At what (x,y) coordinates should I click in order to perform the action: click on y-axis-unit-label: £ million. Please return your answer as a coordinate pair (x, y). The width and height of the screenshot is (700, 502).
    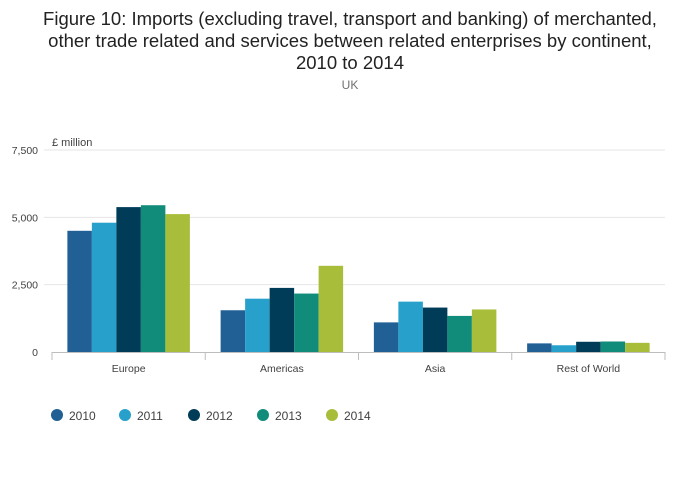
    Looking at the image, I should click on (72, 143).